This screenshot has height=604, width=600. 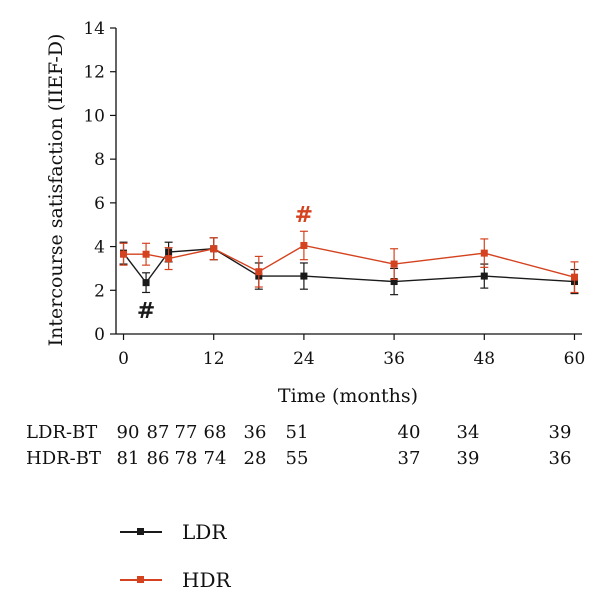 What do you see at coordinates (99, 291) in the screenshot?
I see `y-tick-label: 2` at bounding box center [99, 291].